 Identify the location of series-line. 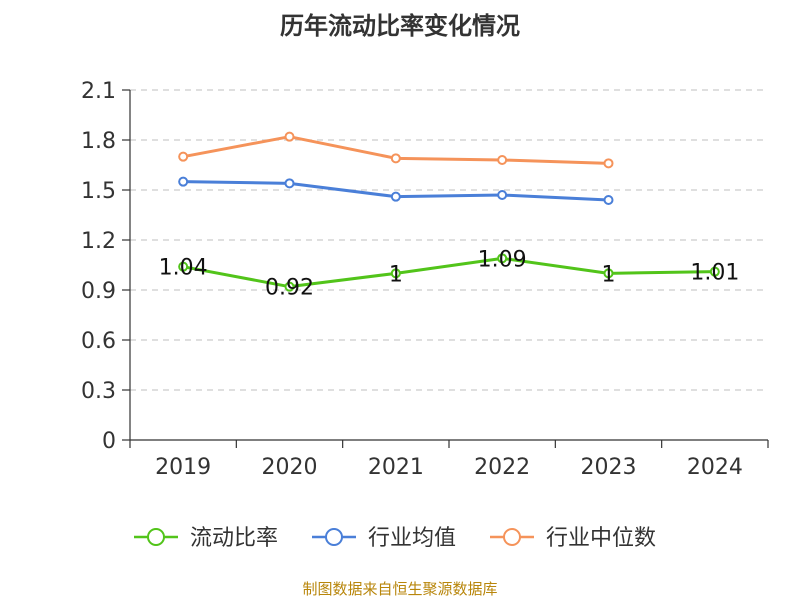
(448, 272).